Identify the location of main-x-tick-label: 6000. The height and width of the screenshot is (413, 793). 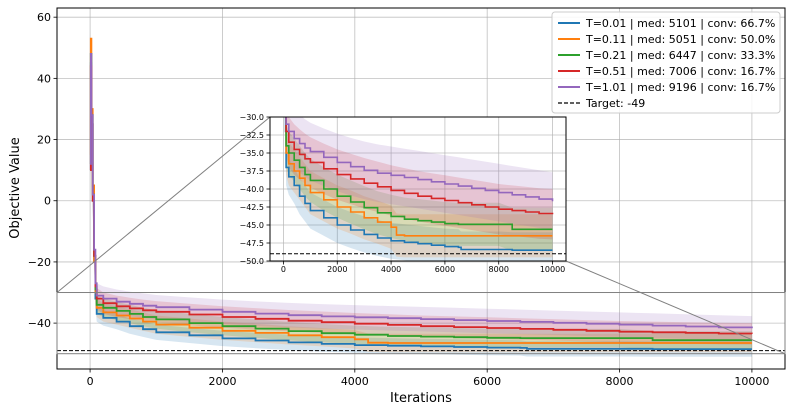
(487, 381).